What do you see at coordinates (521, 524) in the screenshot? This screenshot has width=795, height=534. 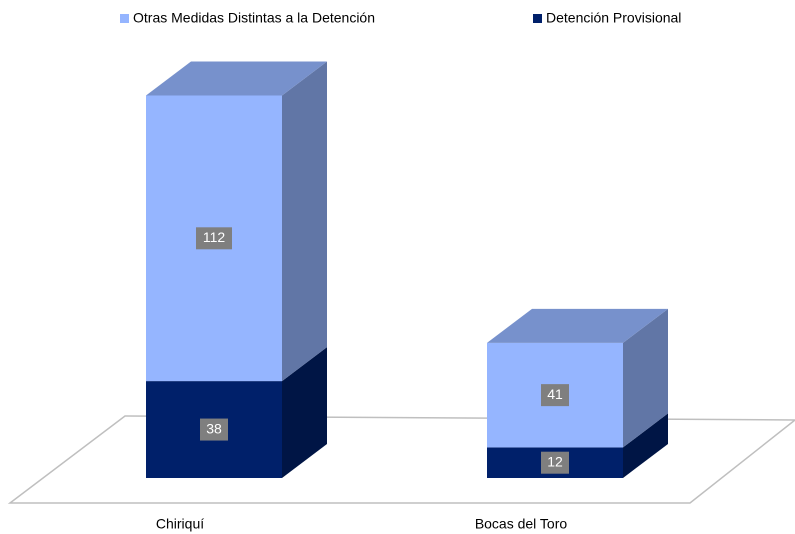 I see `x-tick-label: Bocas del Toro` at bounding box center [521, 524].